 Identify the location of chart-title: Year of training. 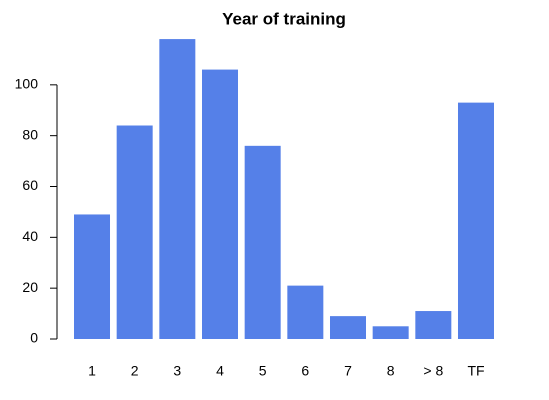
(284, 18).